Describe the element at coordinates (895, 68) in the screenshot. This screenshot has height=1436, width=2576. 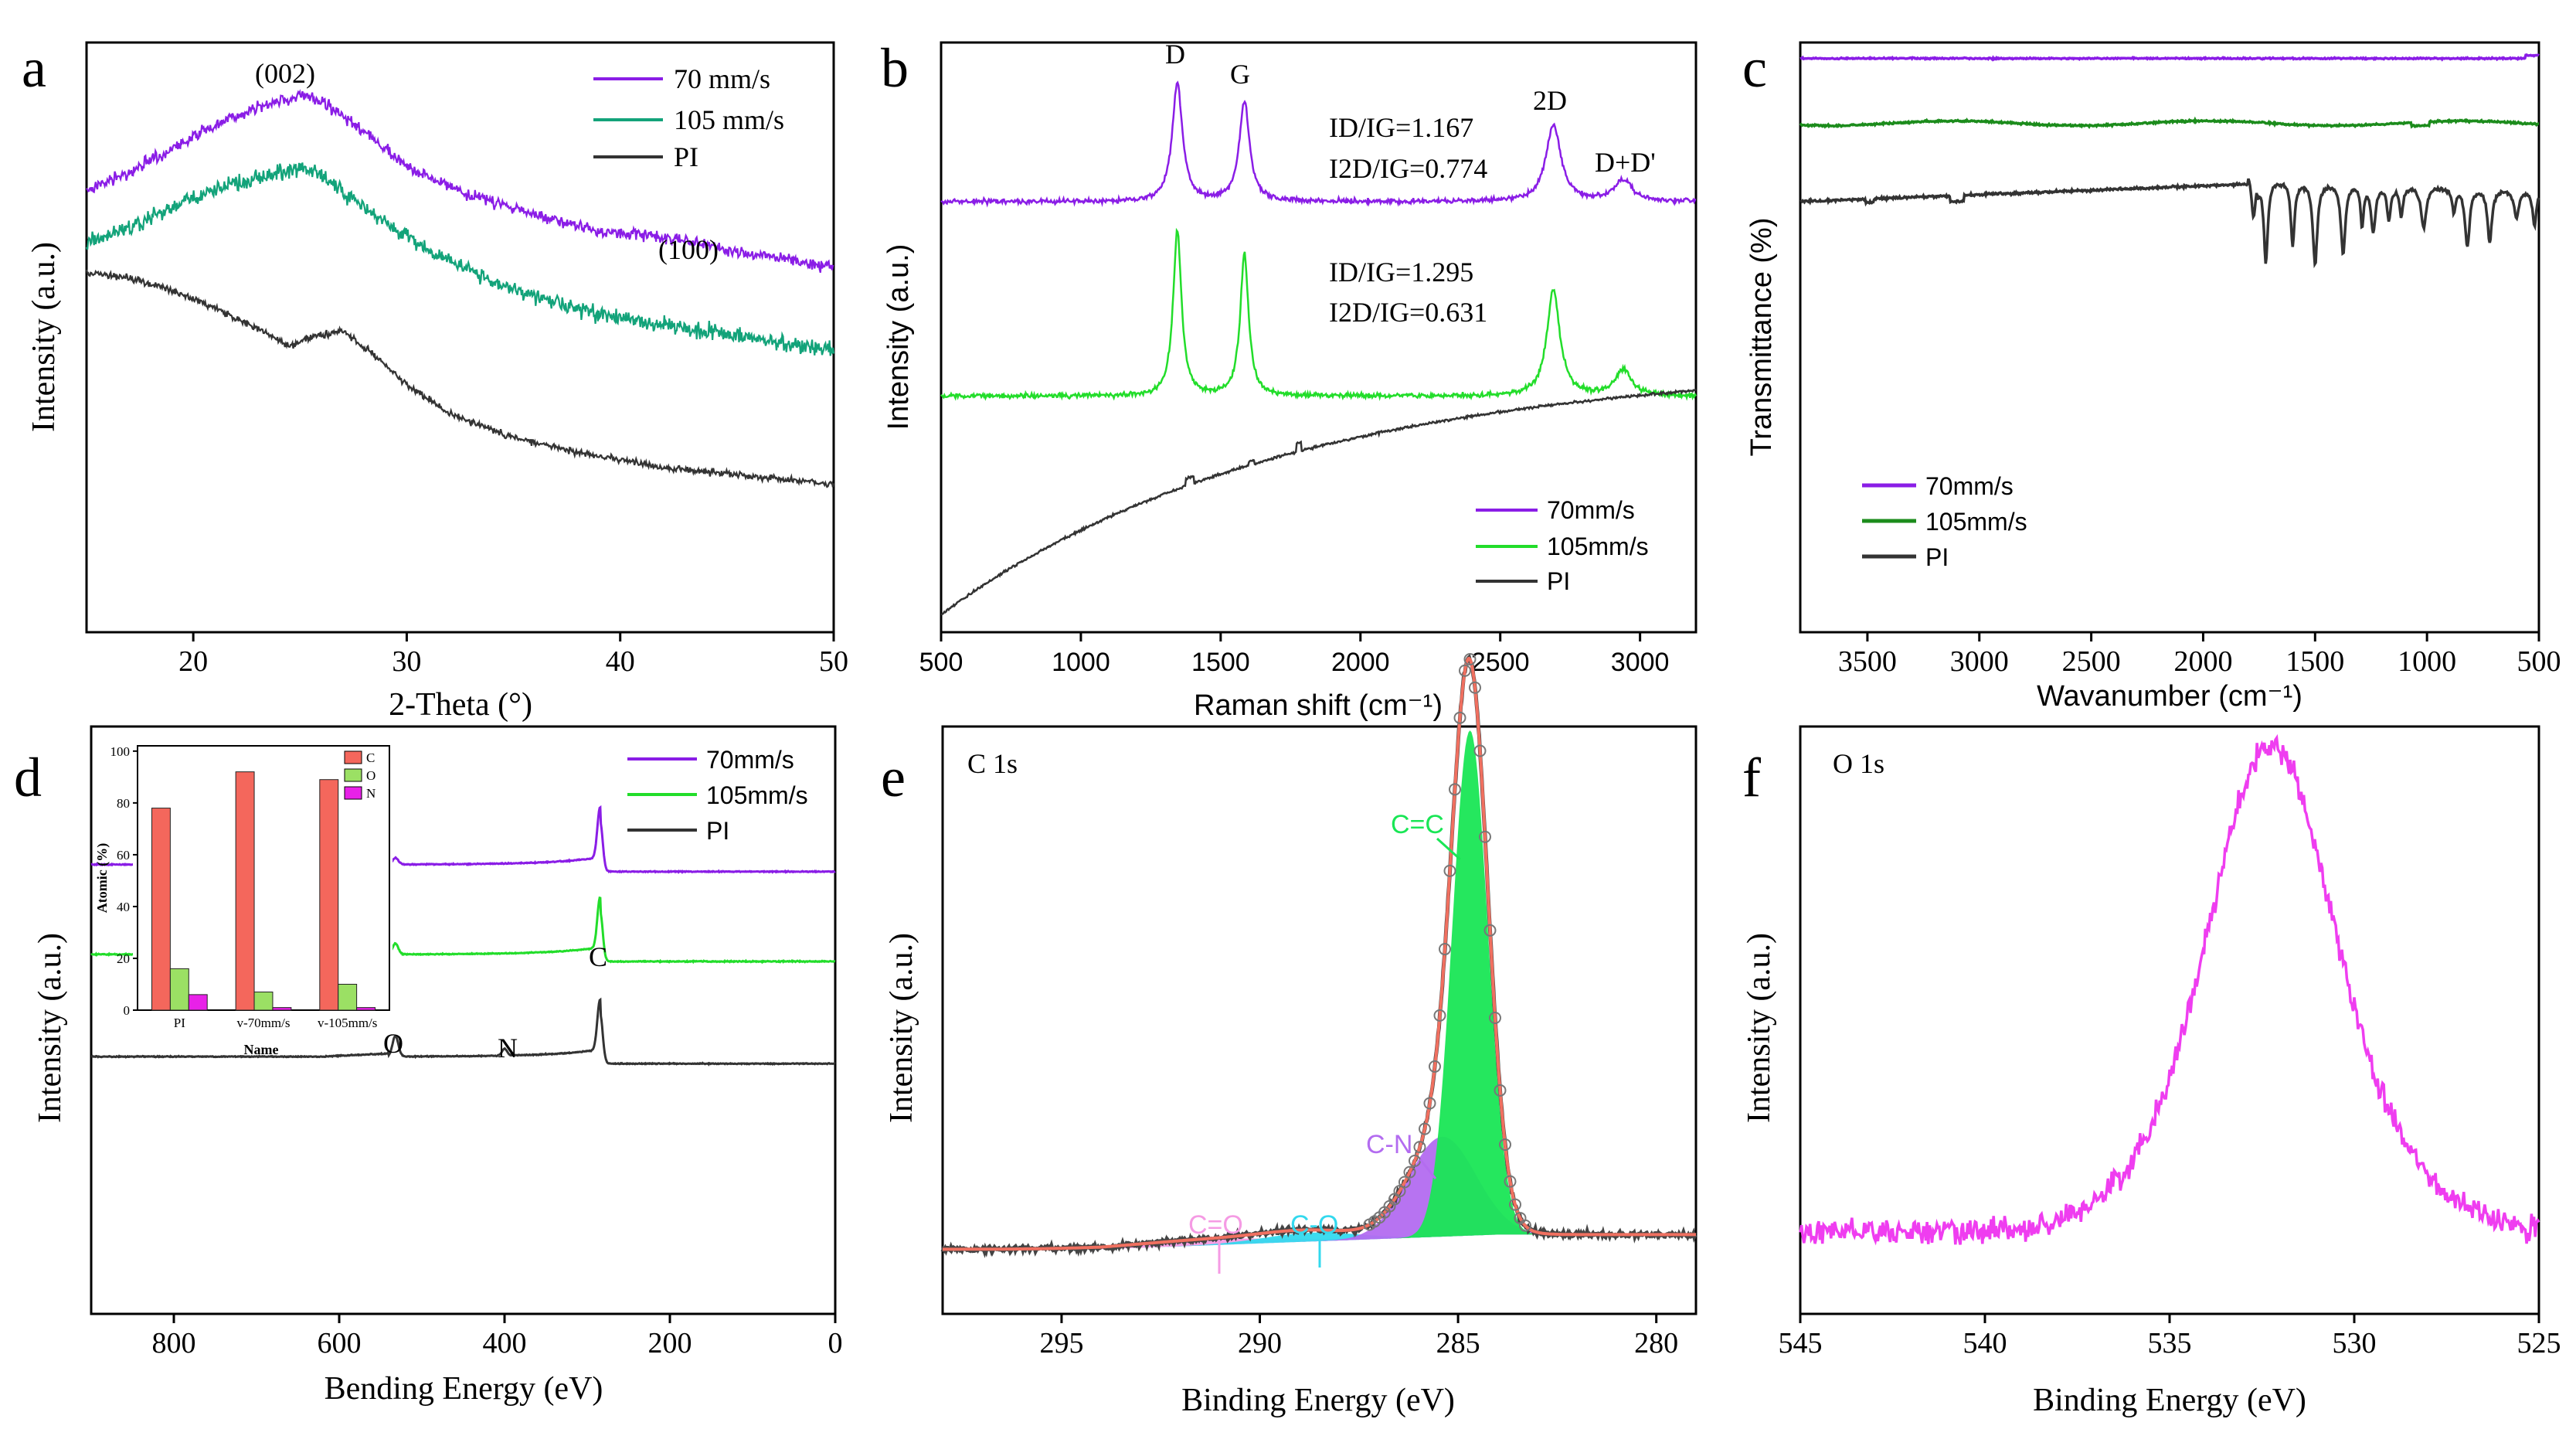
I see `panel-letter: b` at that location.